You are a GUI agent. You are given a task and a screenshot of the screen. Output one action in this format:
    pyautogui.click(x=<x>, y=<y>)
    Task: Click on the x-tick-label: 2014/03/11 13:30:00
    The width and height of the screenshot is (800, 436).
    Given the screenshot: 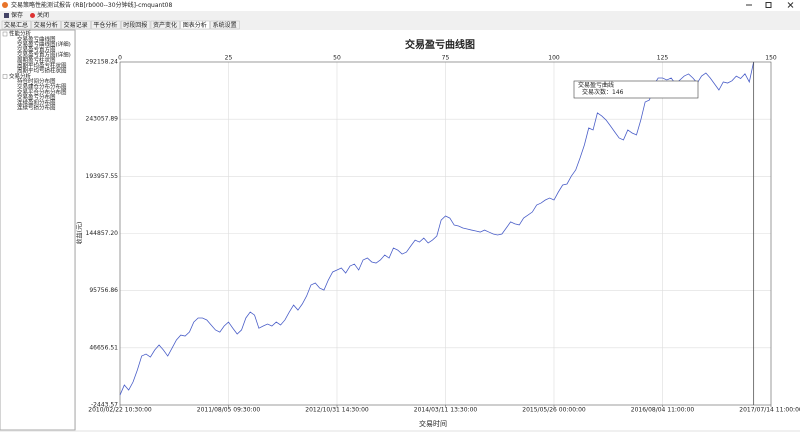 What is the action you would take?
    pyautogui.click(x=446, y=410)
    